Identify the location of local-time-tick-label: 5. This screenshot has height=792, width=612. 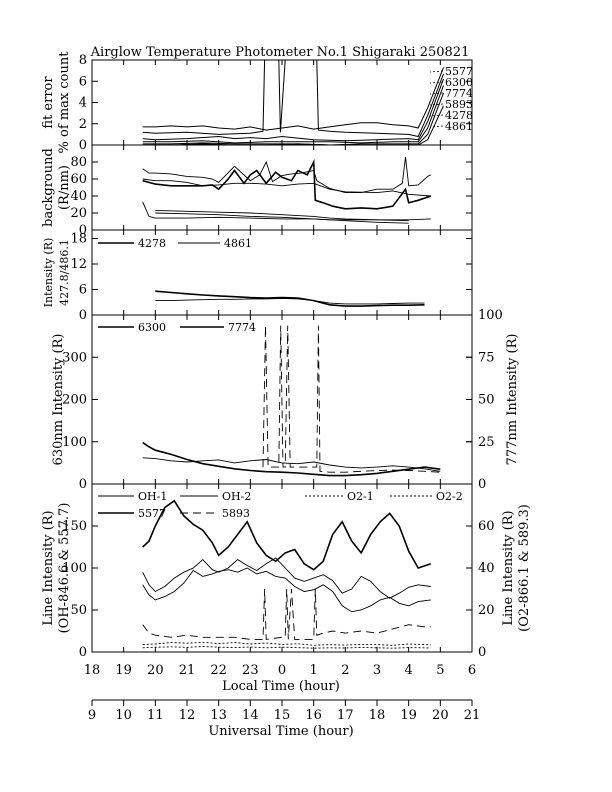
(440, 670).